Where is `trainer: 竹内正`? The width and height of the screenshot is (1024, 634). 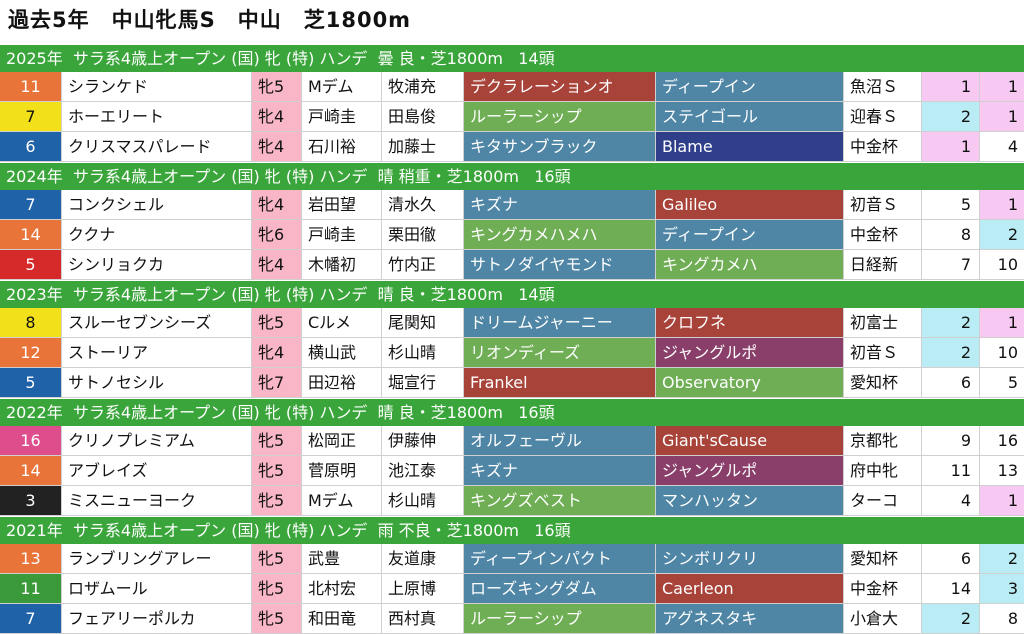 trainer: 竹内正 is located at coordinates (423, 264).